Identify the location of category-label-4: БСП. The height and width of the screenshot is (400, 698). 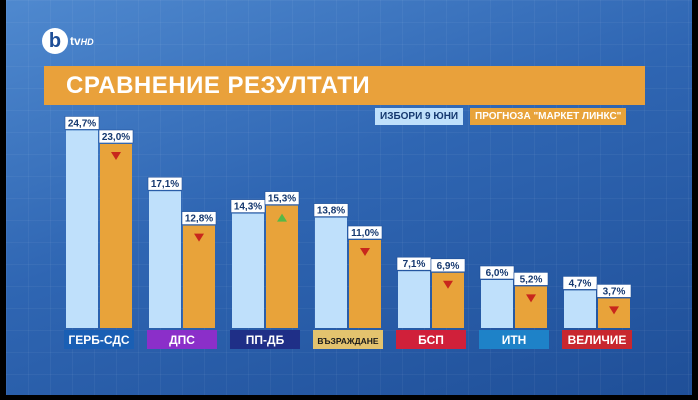
(431, 340).